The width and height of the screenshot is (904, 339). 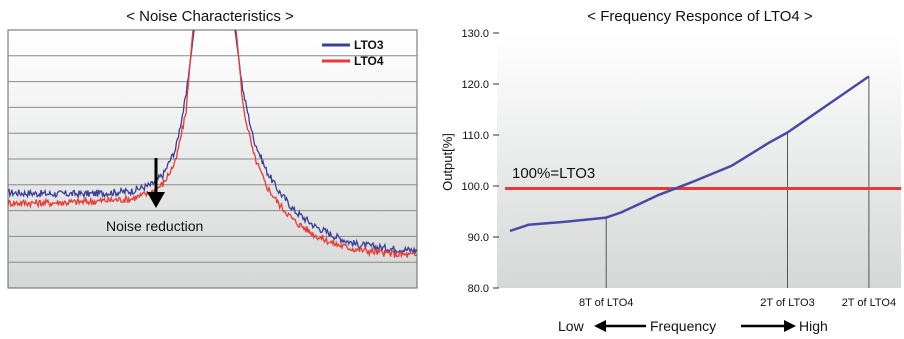 What do you see at coordinates (600, 326) in the screenshot?
I see `left-arrow-icon` at bounding box center [600, 326].